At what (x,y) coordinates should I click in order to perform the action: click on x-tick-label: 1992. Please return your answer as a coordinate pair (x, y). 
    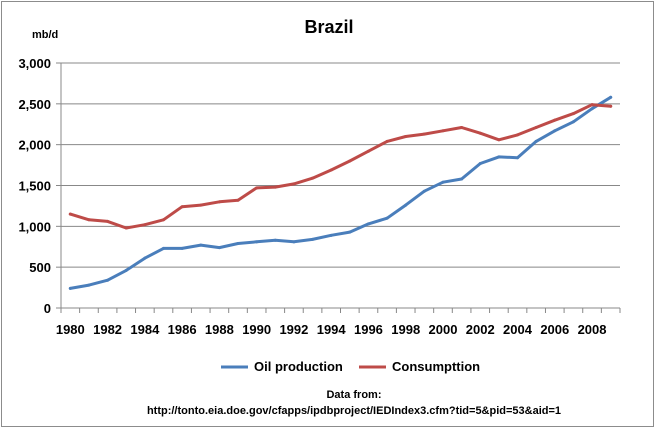
    Looking at the image, I should click on (293, 329).